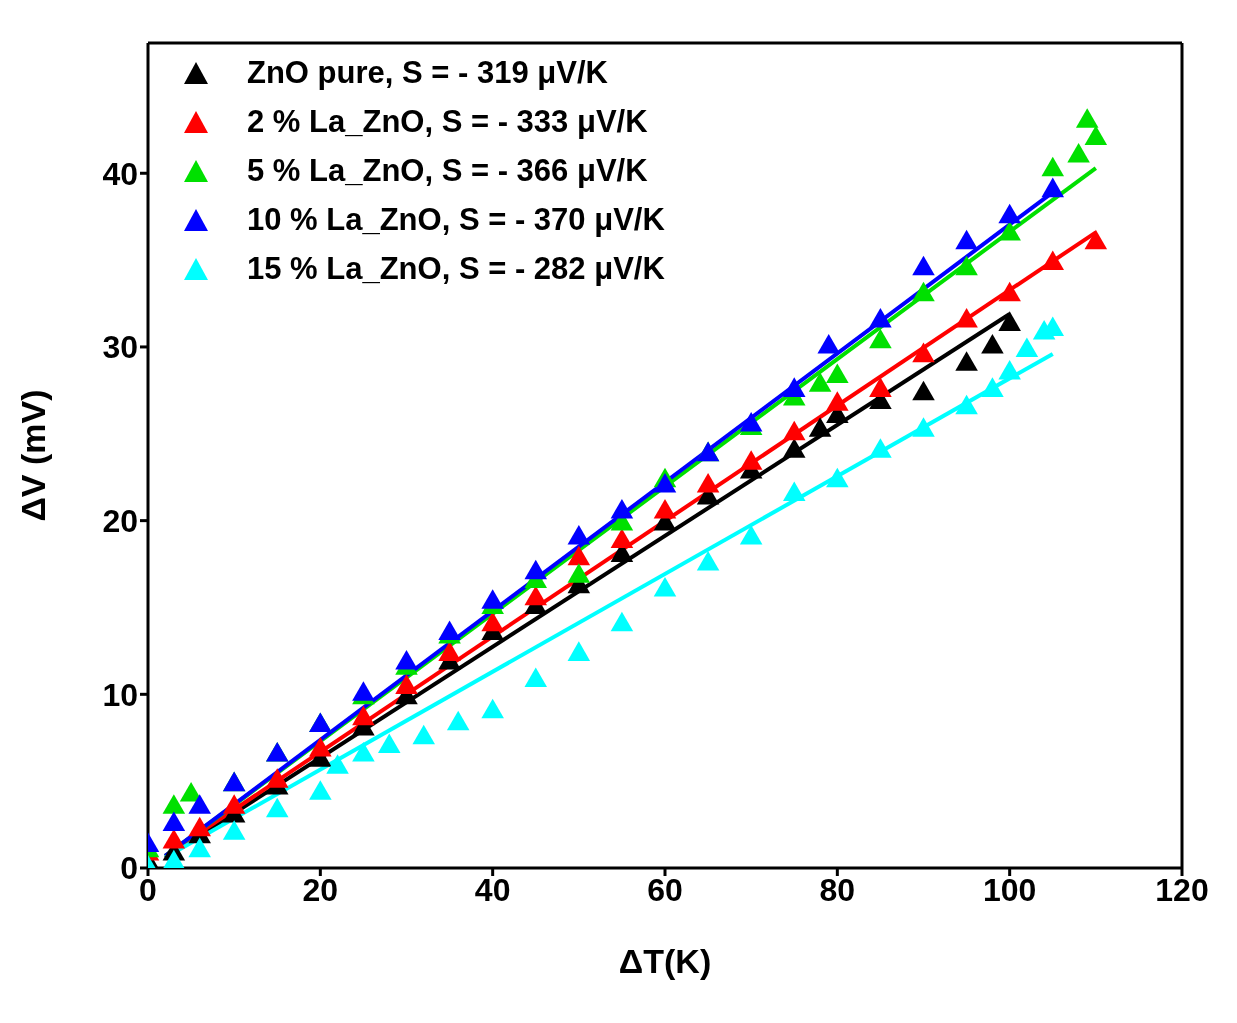 The height and width of the screenshot is (1023, 1237). What do you see at coordinates (456, 220) in the screenshot?
I see `legend-label: 10 % La_ZnO, S = - 370 μV/K` at bounding box center [456, 220].